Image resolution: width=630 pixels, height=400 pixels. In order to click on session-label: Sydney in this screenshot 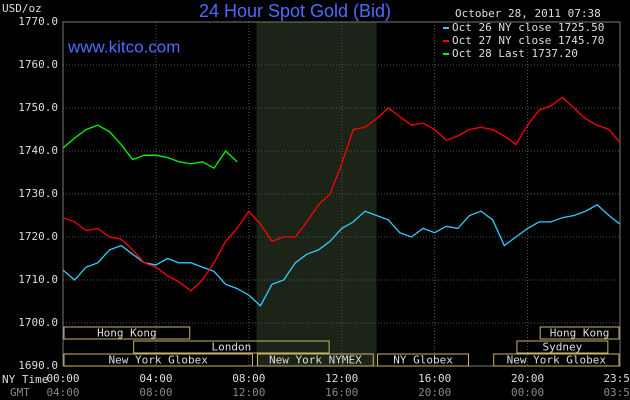, I will do `click(563, 347)`.